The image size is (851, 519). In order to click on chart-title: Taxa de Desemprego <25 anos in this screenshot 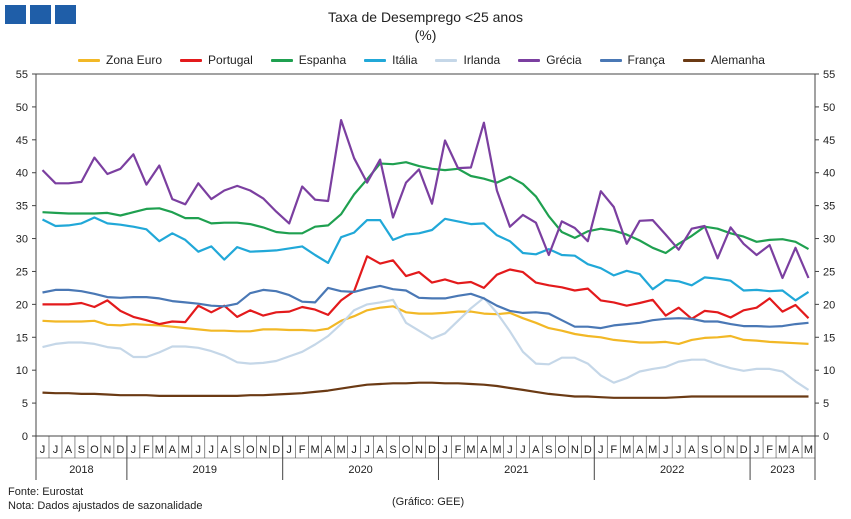, I will do `click(425, 17)`.